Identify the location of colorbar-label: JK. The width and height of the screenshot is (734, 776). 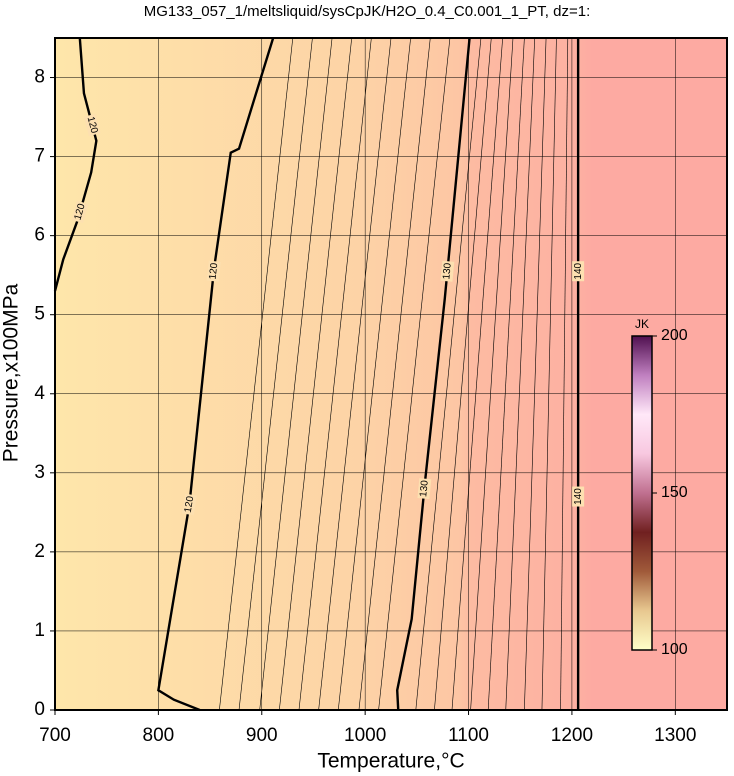
(642, 324).